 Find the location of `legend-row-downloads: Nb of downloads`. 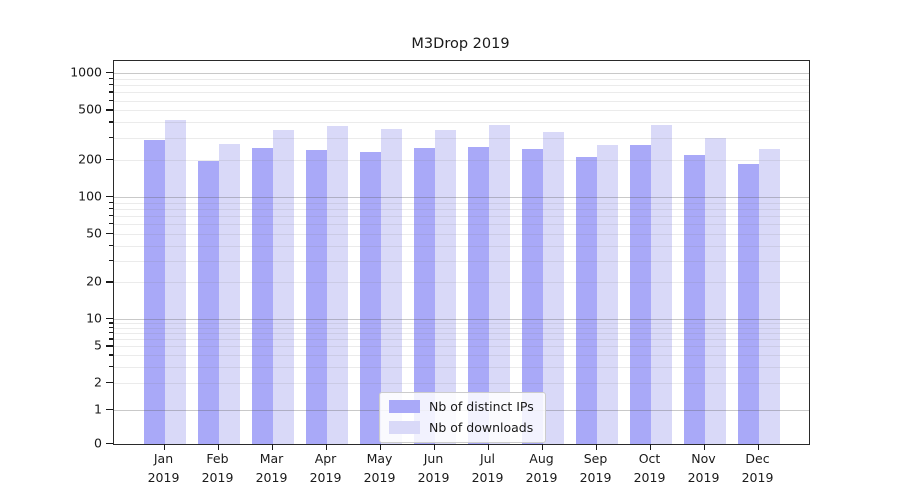

legend-row-downloads: Nb of downloads is located at coordinates (461, 427).